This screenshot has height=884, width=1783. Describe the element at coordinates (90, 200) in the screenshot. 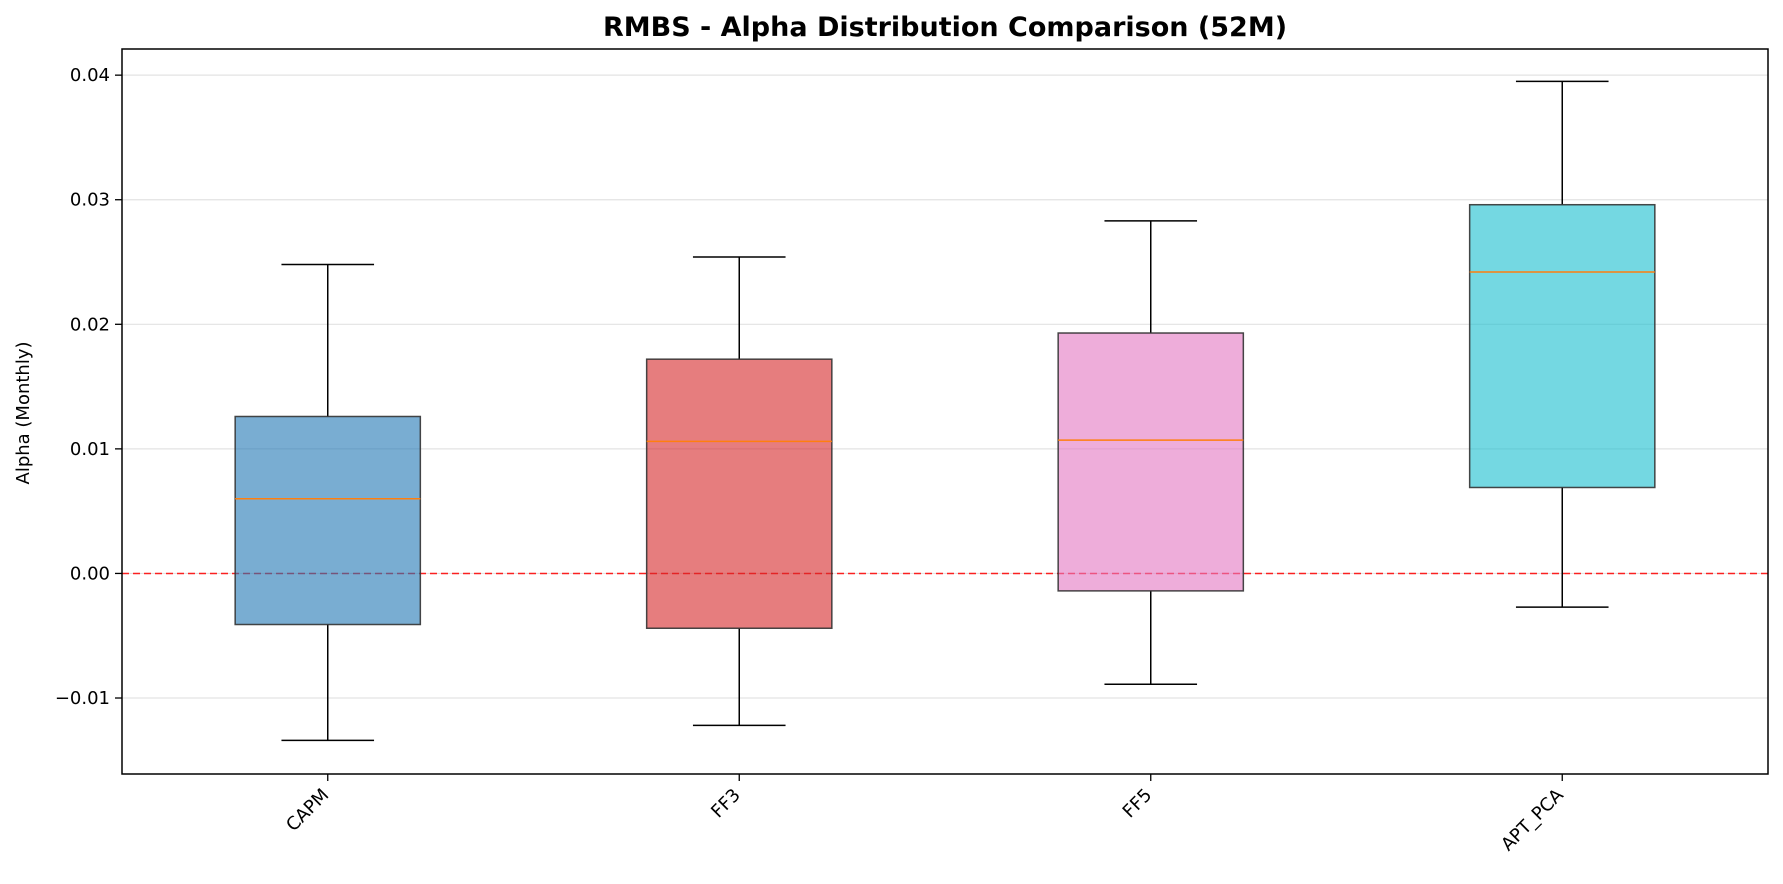

I see `y-tick-label: 0.03` at that location.